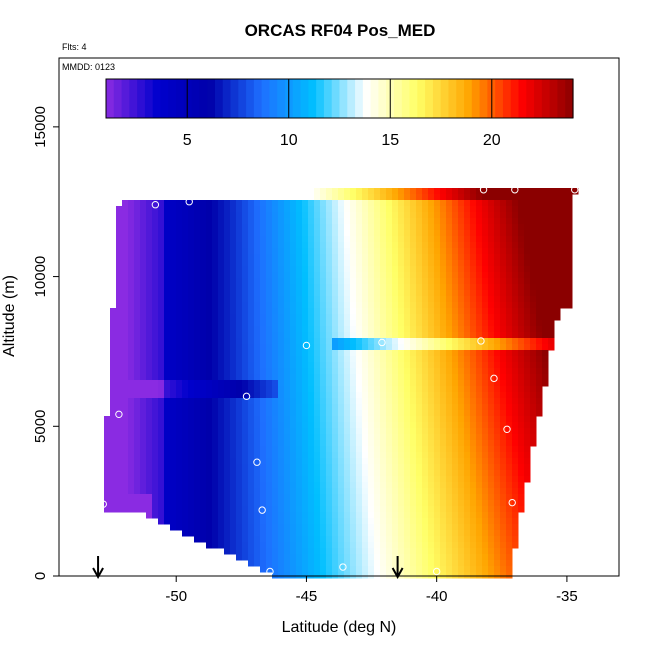 The image size is (650, 650). What do you see at coordinates (339, 627) in the screenshot?
I see `x-axis-label: Latitude (deg N)` at bounding box center [339, 627].